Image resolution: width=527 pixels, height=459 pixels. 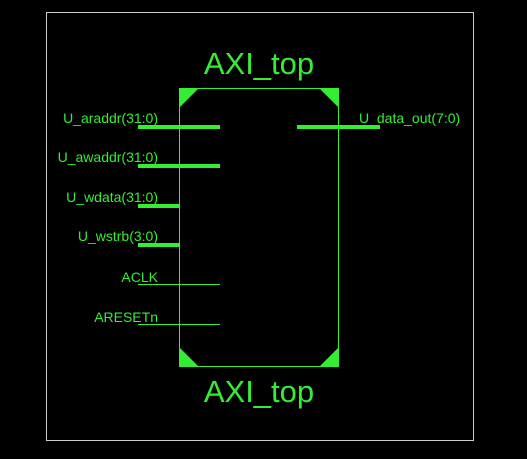 What do you see at coordinates (259, 391) in the screenshot?
I see `block-title-bottom: AXI_top` at bounding box center [259, 391].